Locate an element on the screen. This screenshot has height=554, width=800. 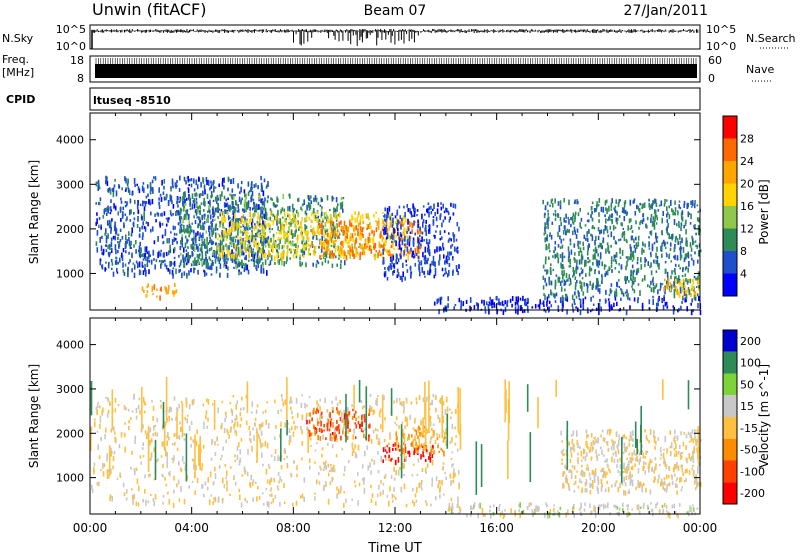
colorbar-swatch is located at coordinates (730, 127).